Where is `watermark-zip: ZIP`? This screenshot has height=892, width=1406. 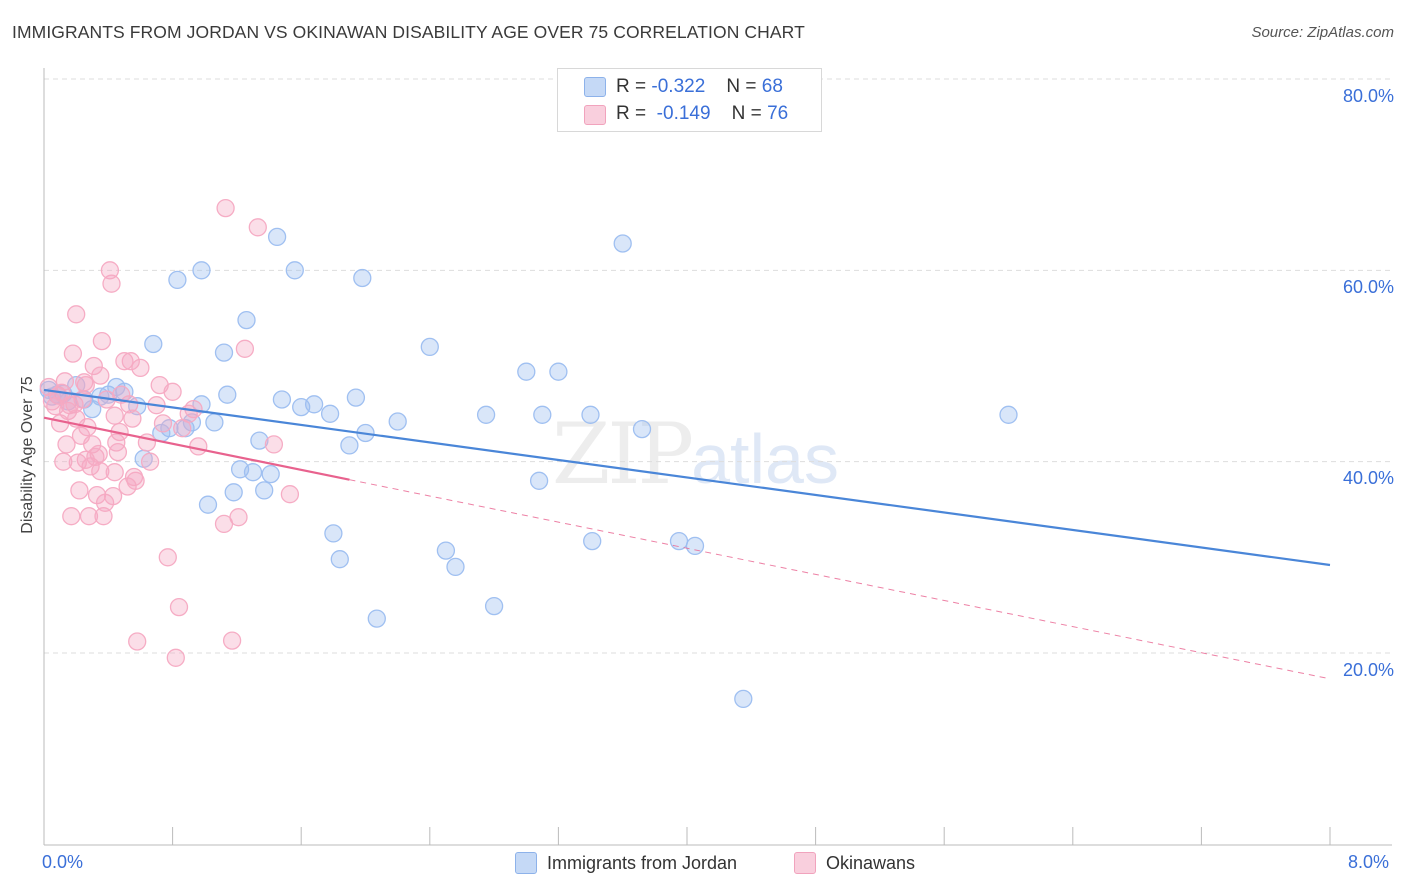 watermark-zip: ZIP is located at coordinates (623, 454).